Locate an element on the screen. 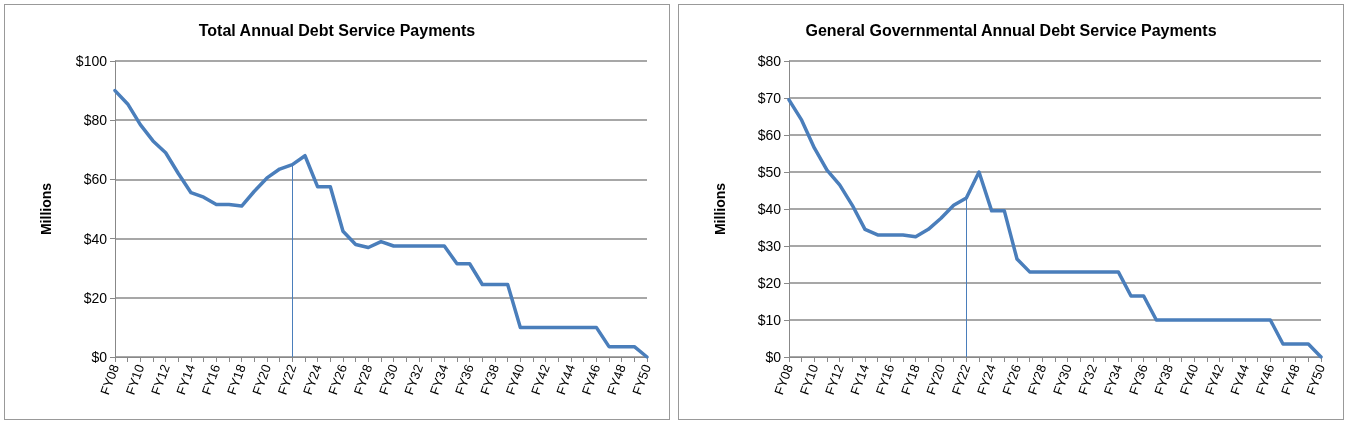 Image resolution: width=1356 pixels, height=428 pixels. y-tick-label: $100 is located at coordinates (91, 61).